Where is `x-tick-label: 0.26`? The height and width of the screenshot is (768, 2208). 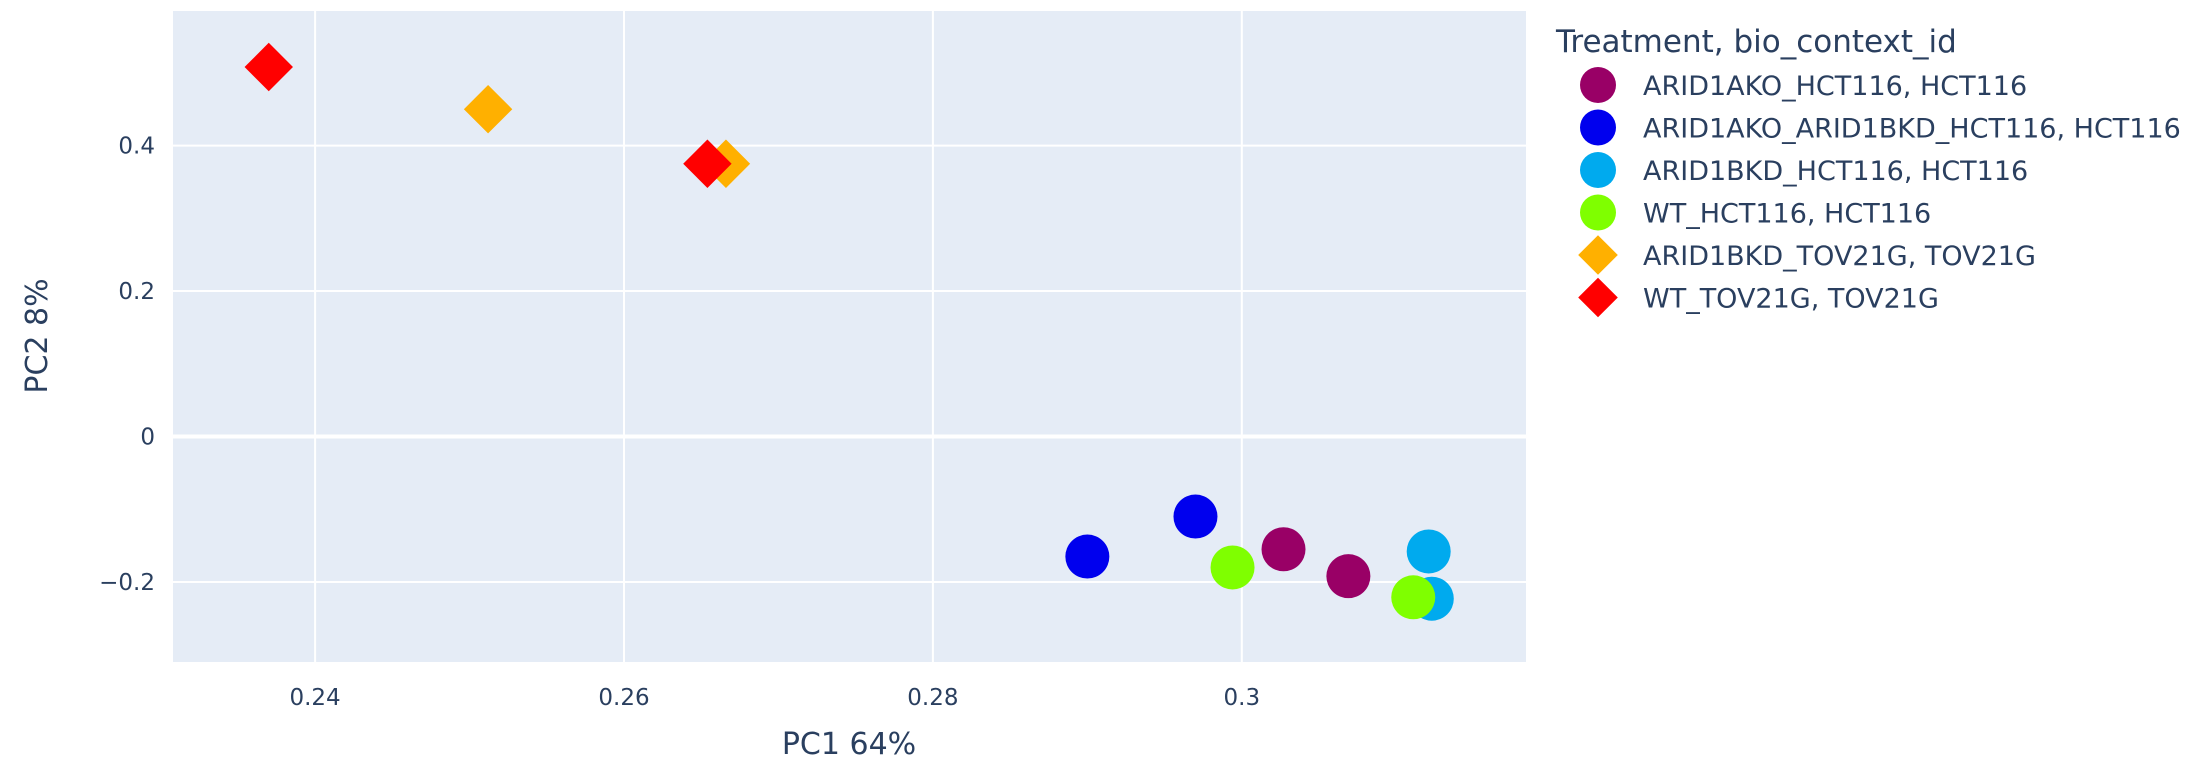
x-tick-label: 0.26 is located at coordinates (623, 698).